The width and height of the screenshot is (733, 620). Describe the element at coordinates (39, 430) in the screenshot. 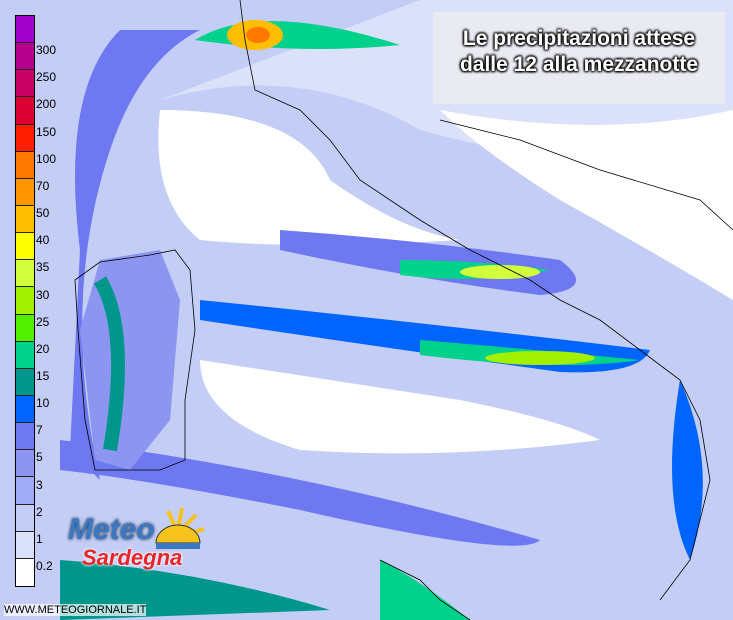

I see `legend-label: 7` at that location.